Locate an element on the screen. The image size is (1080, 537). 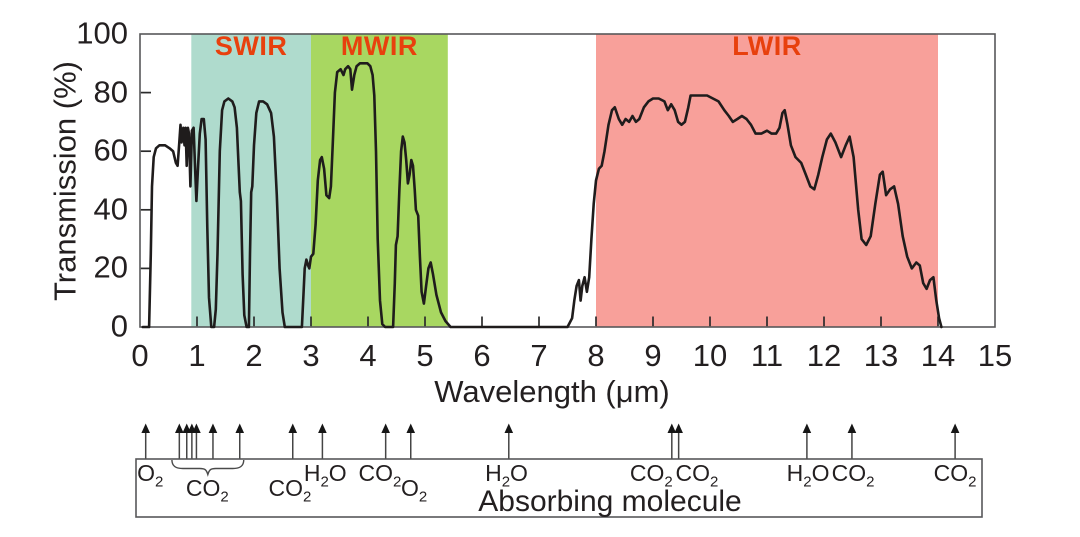
band-swir is located at coordinates (251, 180).